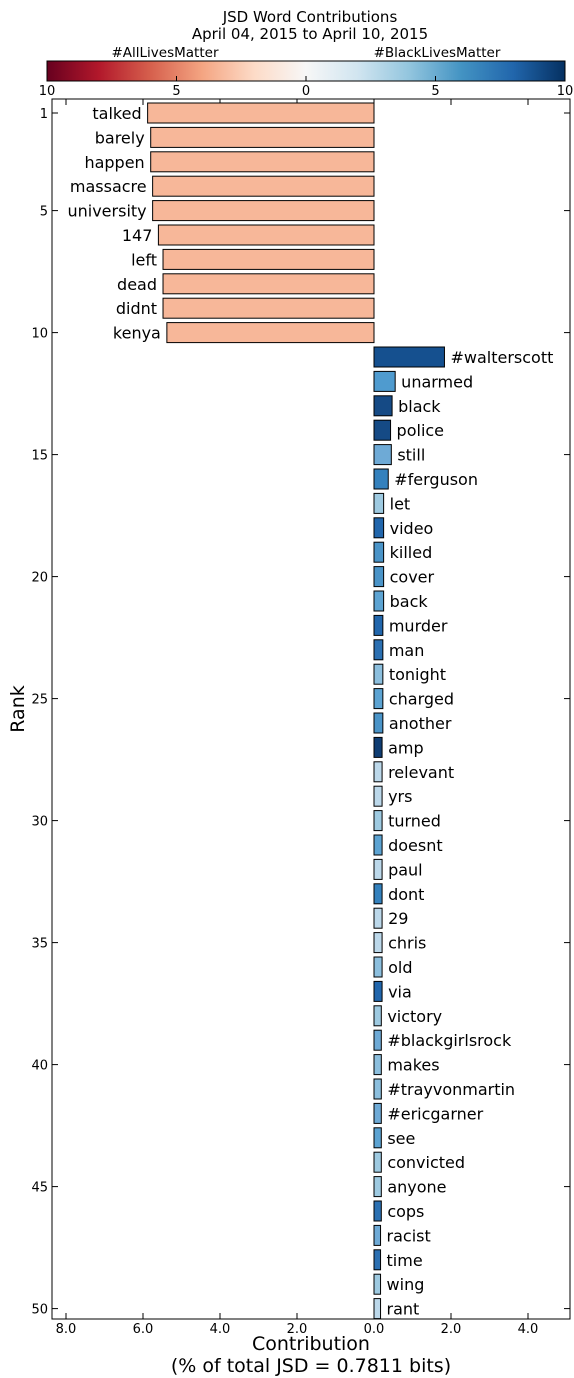  I want to click on bar-label-34: 29, so click(398, 918).